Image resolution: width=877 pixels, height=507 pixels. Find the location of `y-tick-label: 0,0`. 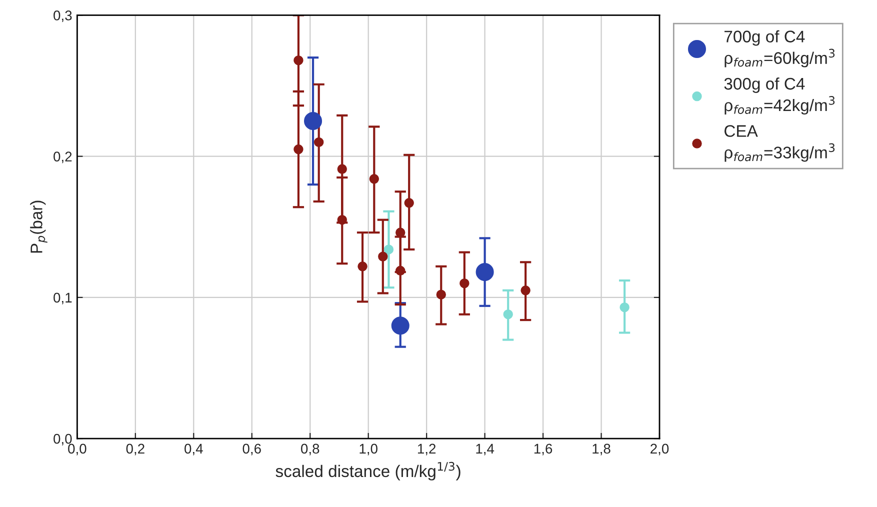

y-tick-label: 0,0 is located at coordinates (63, 440).